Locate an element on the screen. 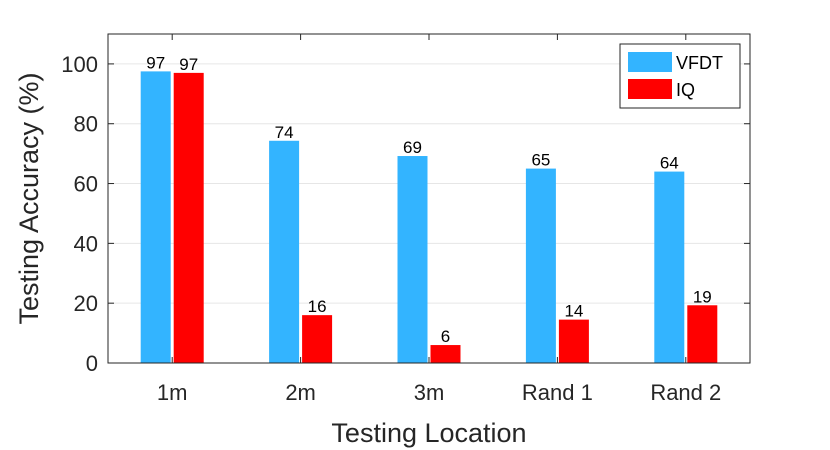 The width and height of the screenshot is (830, 450). x-axis-title: Testing Location is located at coordinates (428, 433).